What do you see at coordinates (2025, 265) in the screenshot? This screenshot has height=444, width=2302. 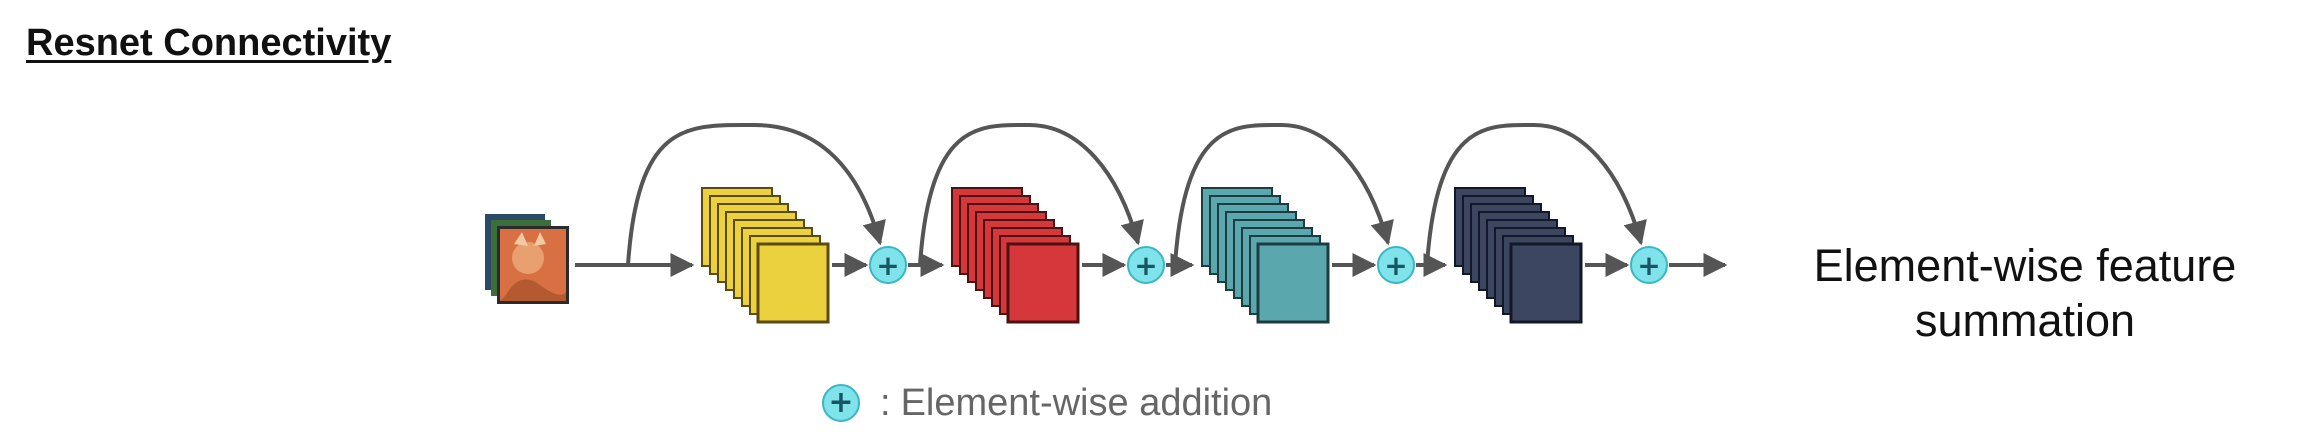 I see `caption-line-1: Element-wise feature` at bounding box center [2025, 265].